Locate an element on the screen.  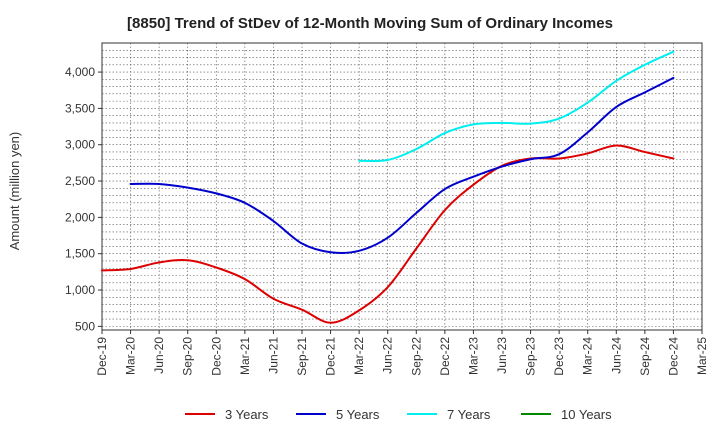
x-tick-label: Mar-22 is located at coordinates (359, 356).